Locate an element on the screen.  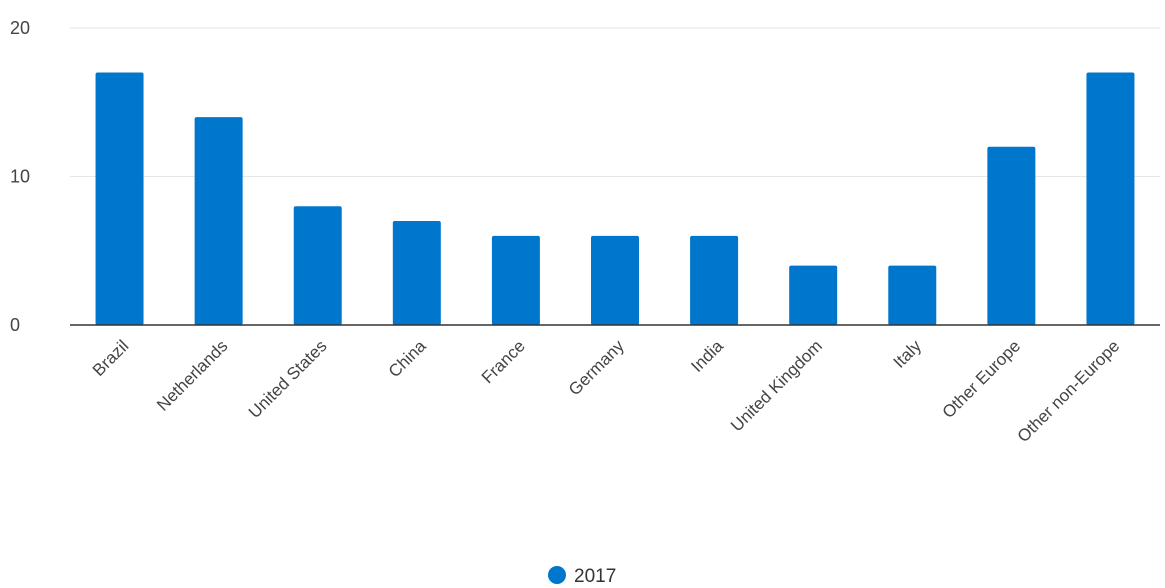
legend-swatch is located at coordinates (557, 575).